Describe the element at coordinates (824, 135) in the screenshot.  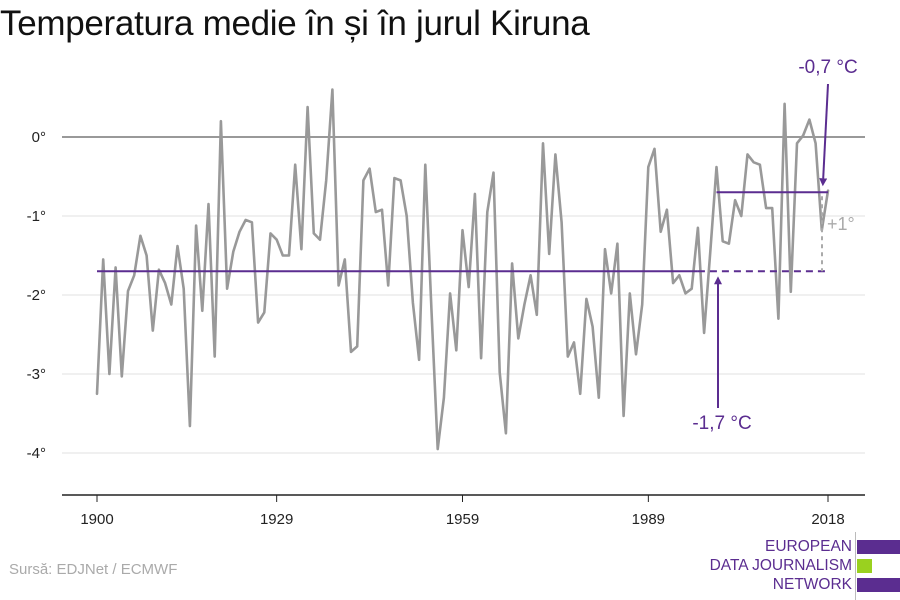
I see `arrow-avg-recent` at that location.